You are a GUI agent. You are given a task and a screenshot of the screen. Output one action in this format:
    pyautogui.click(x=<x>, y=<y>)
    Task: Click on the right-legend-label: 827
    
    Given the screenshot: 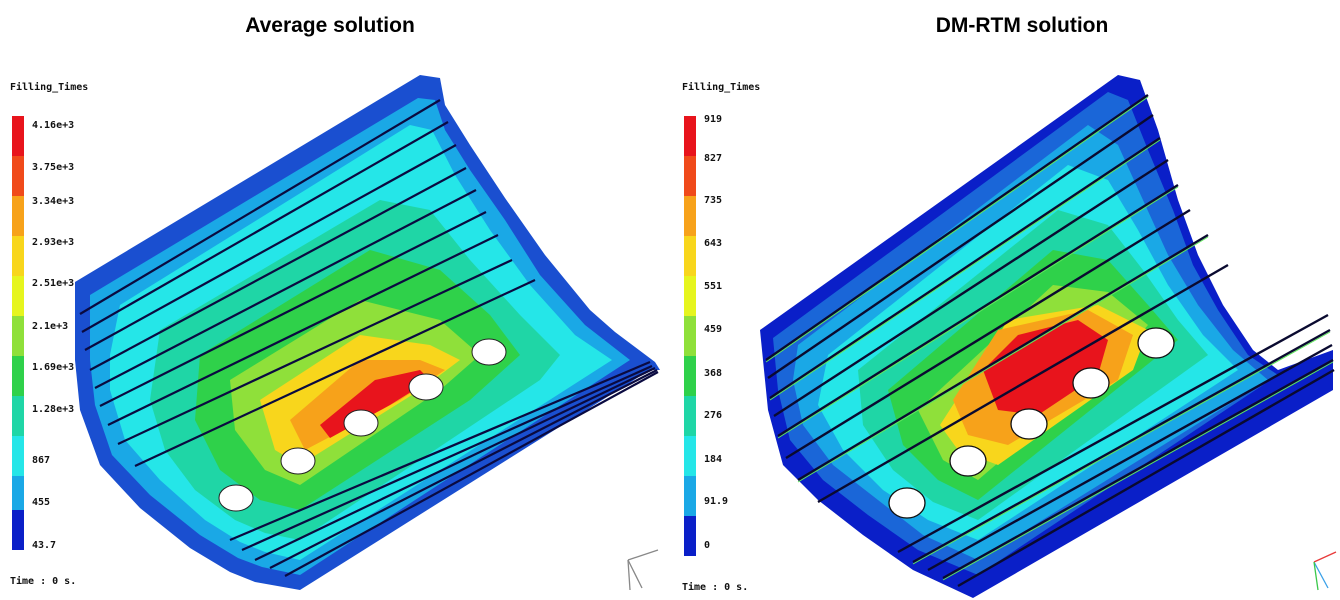 What is the action you would take?
    pyautogui.click(x=713, y=158)
    